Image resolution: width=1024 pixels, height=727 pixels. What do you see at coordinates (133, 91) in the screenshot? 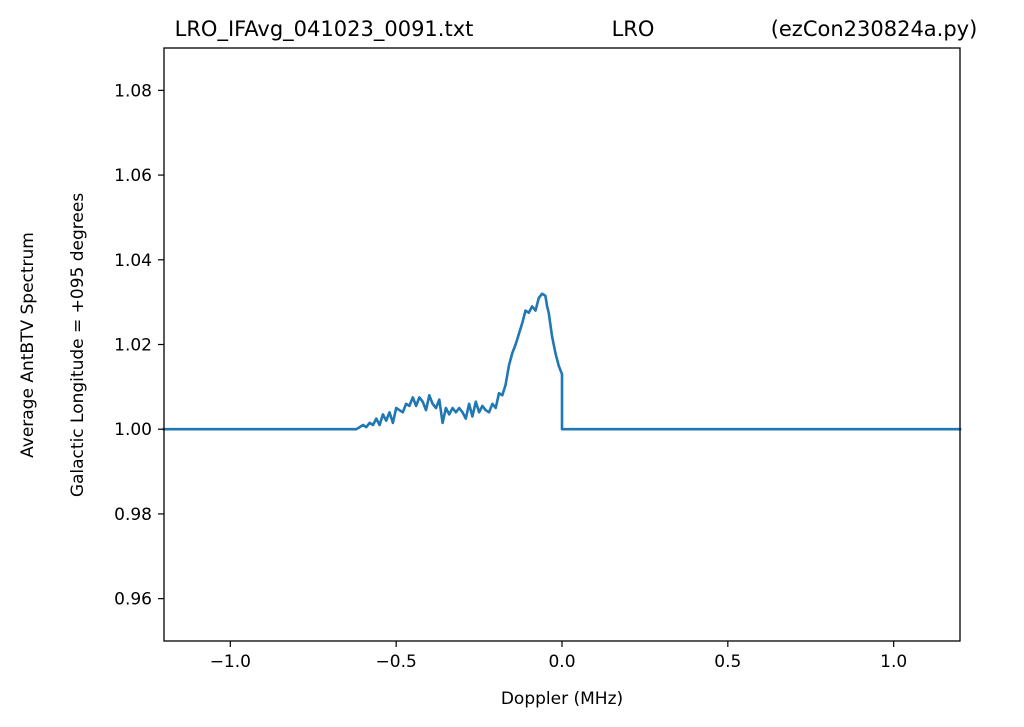
I see `y-tick-label: 1.08` at bounding box center [133, 91].